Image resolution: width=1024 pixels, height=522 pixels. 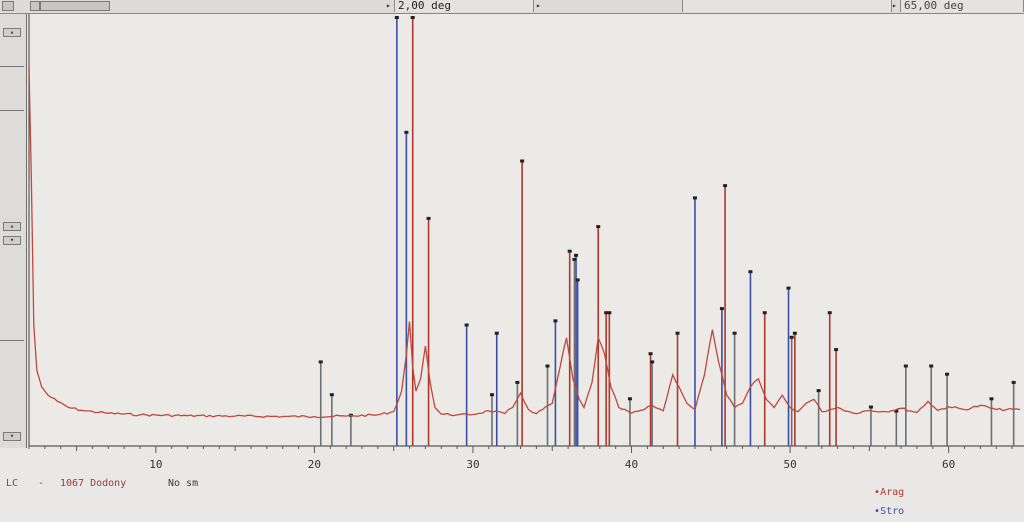 I want to click on x-tick-label: 40, so click(x=631, y=464).